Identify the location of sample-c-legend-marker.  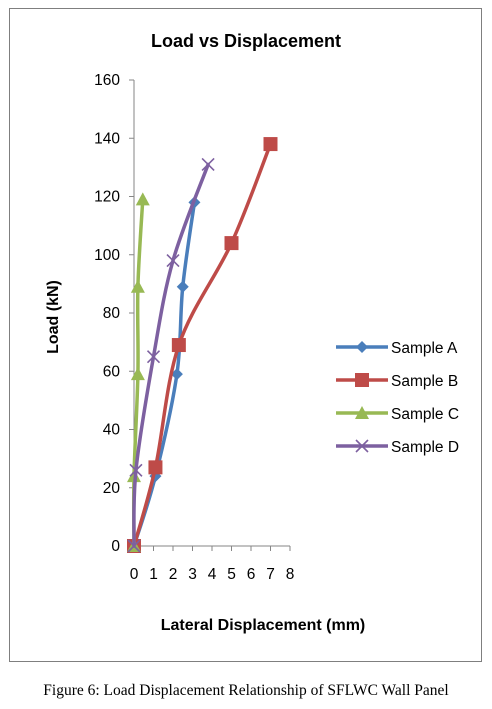
(362, 412).